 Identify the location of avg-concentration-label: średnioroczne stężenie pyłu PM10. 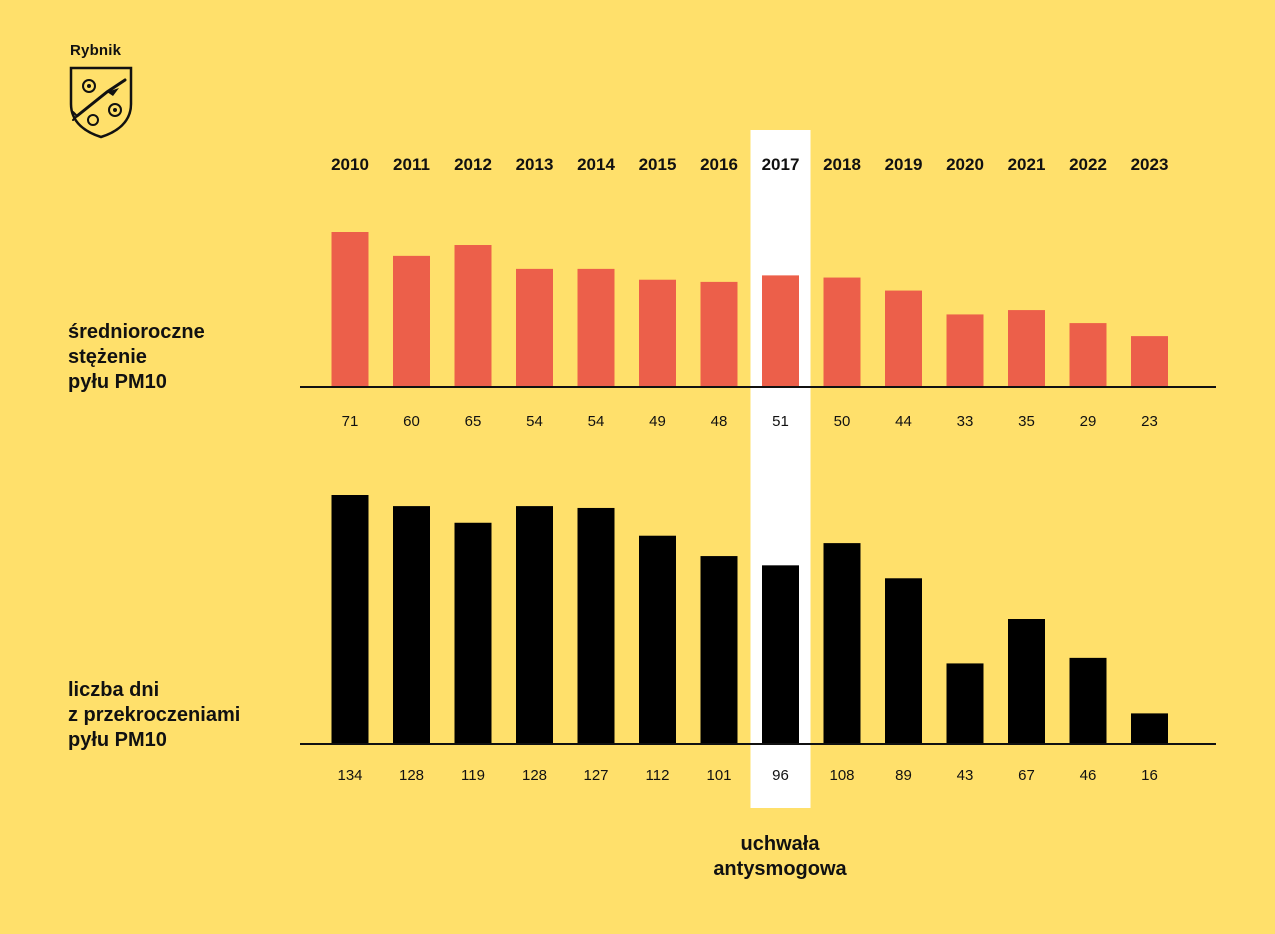
(136, 357).